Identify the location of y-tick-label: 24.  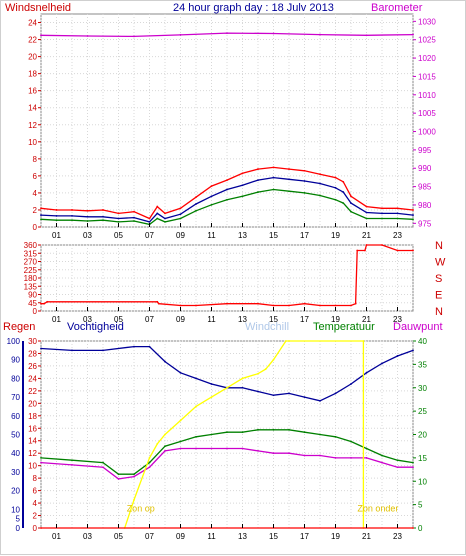
(32, 23).